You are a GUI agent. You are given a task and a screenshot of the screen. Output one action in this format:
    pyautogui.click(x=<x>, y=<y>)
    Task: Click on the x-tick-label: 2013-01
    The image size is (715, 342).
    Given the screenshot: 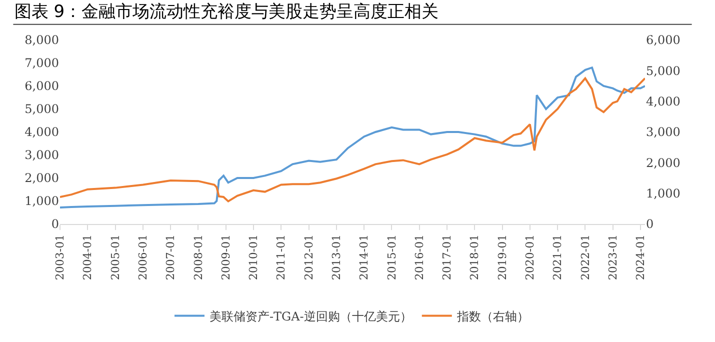 What is the action you would take?
    pyautogui.click(x=337, y=257)
    